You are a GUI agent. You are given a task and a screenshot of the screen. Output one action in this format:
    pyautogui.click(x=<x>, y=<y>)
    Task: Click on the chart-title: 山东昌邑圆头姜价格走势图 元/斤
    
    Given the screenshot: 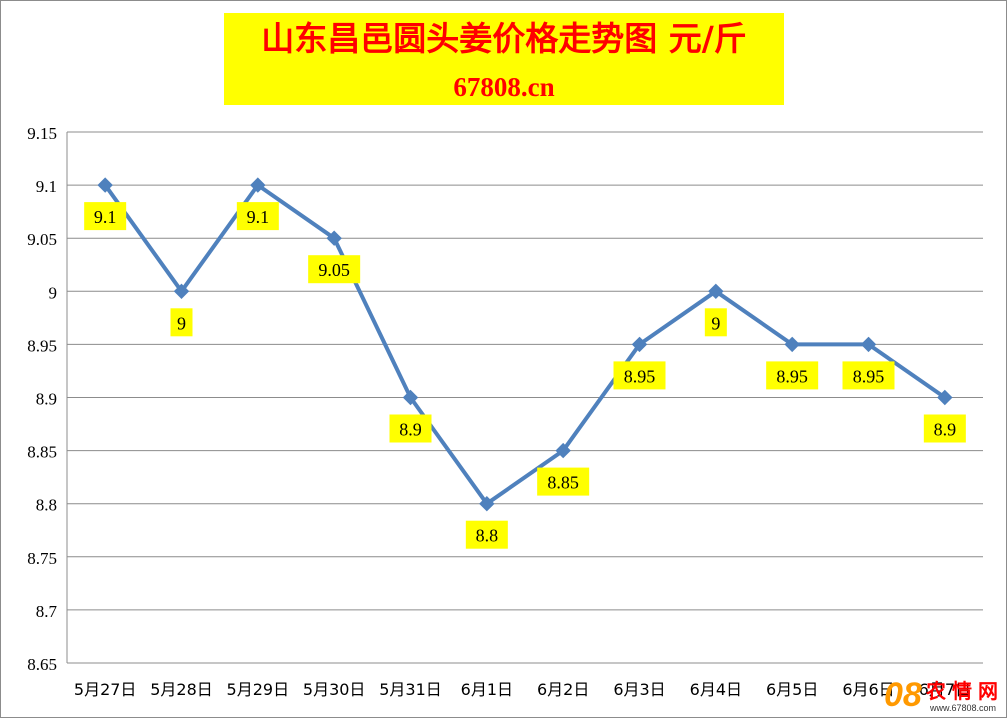 What is the action you would take?
    pyautogui.click(x=504, y=38)
    